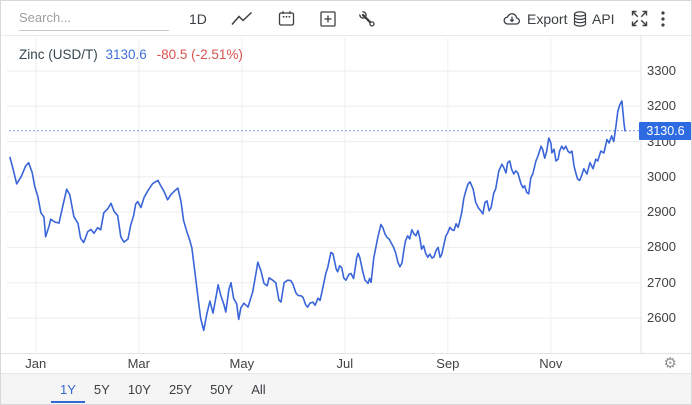 The height and width of the screenshot is (405, 692). What do you see at coordinates (603, 18) in the screenshot?
I see `api-label: API` at bounding box center [603, 18].